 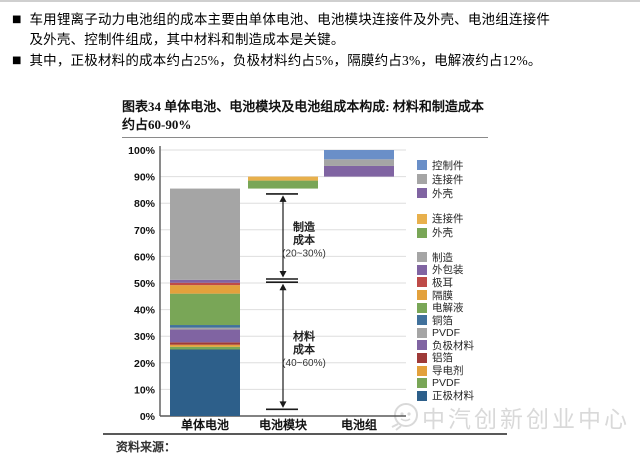 I want to click on annotation-range: (20~30%), so click(x=304, y=253).